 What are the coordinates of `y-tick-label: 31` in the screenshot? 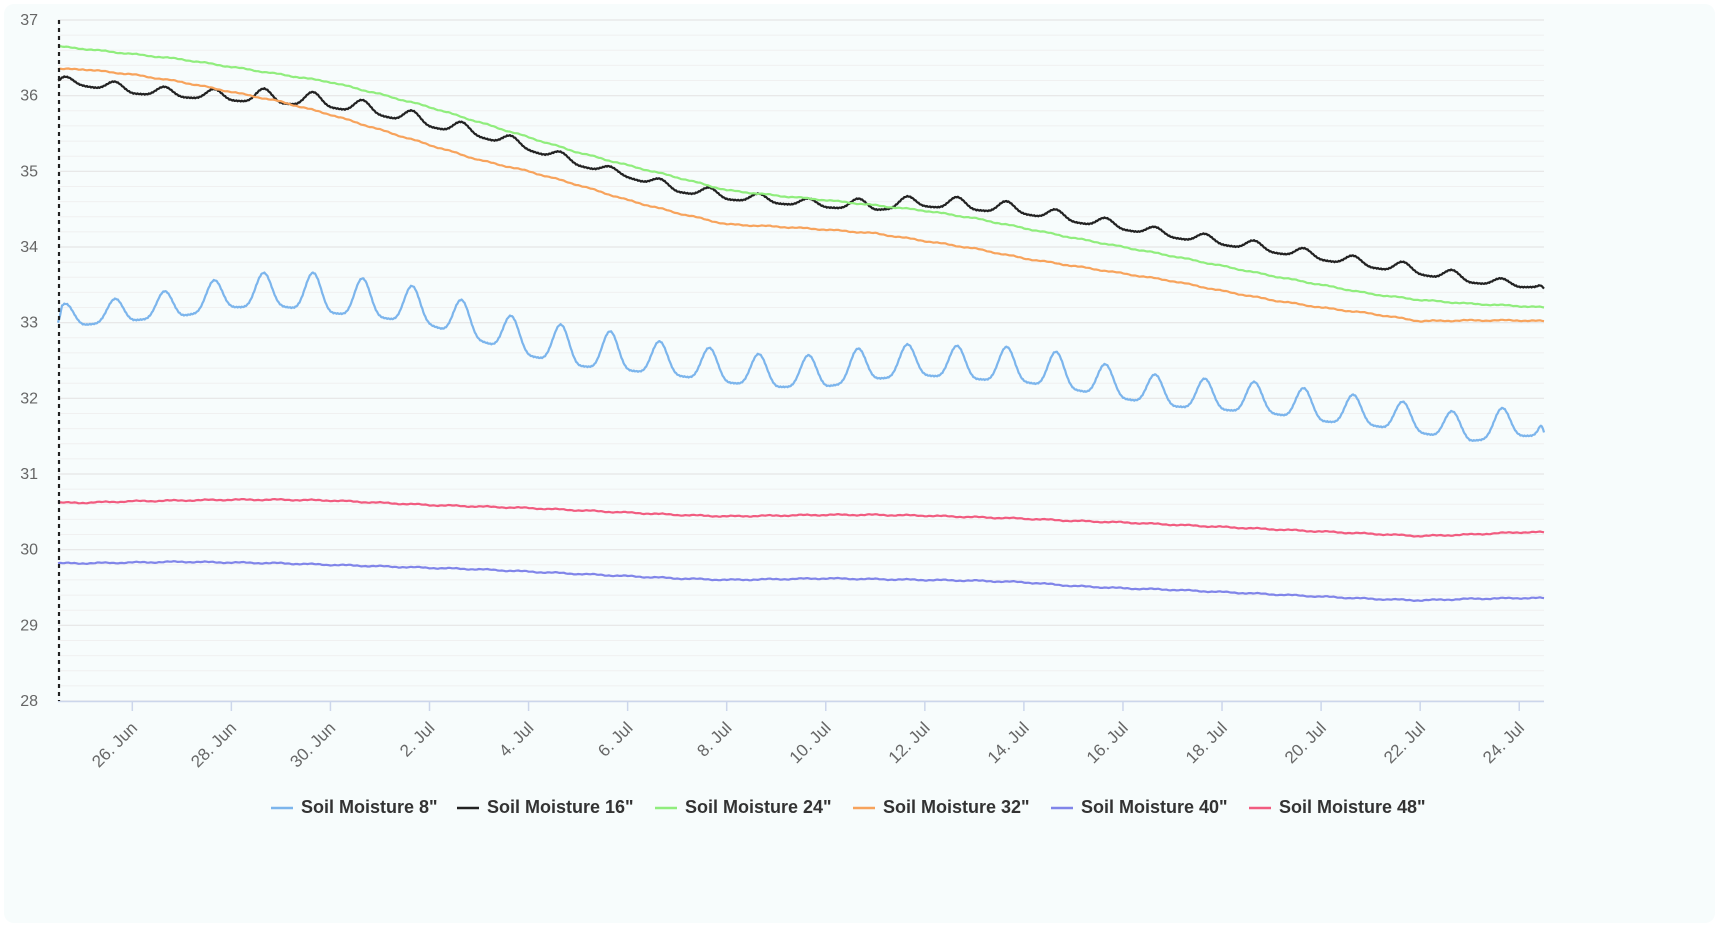 It's located at (29, 474).